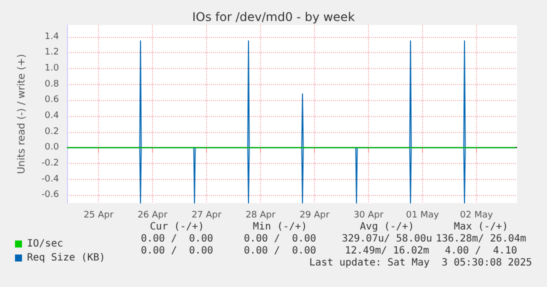 The height and width of the screenshot is (287, 547). I want to click on y-tick-label: -0.2, so click(50, 163).